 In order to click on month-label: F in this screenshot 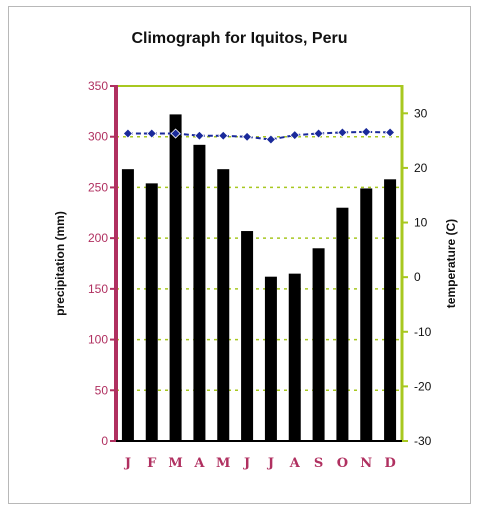, I will do `click(152, 463)`.